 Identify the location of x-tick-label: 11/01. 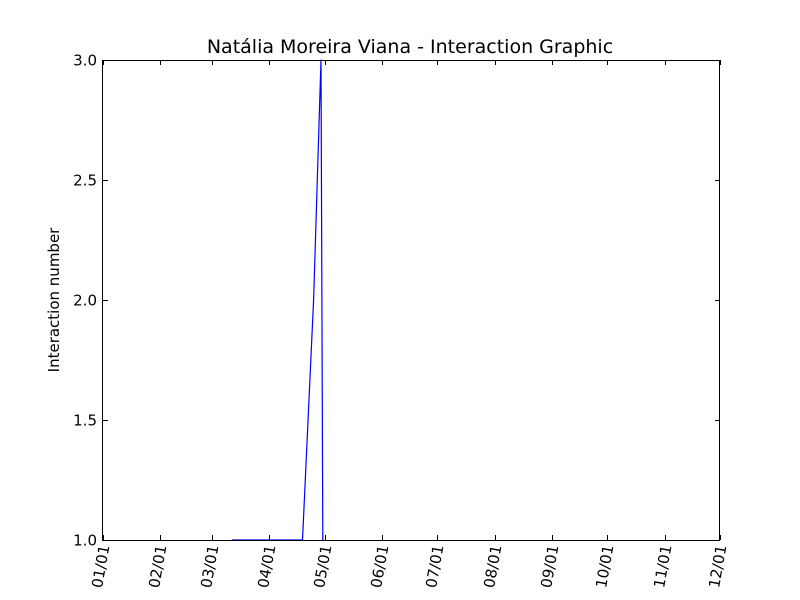
(662, 567).